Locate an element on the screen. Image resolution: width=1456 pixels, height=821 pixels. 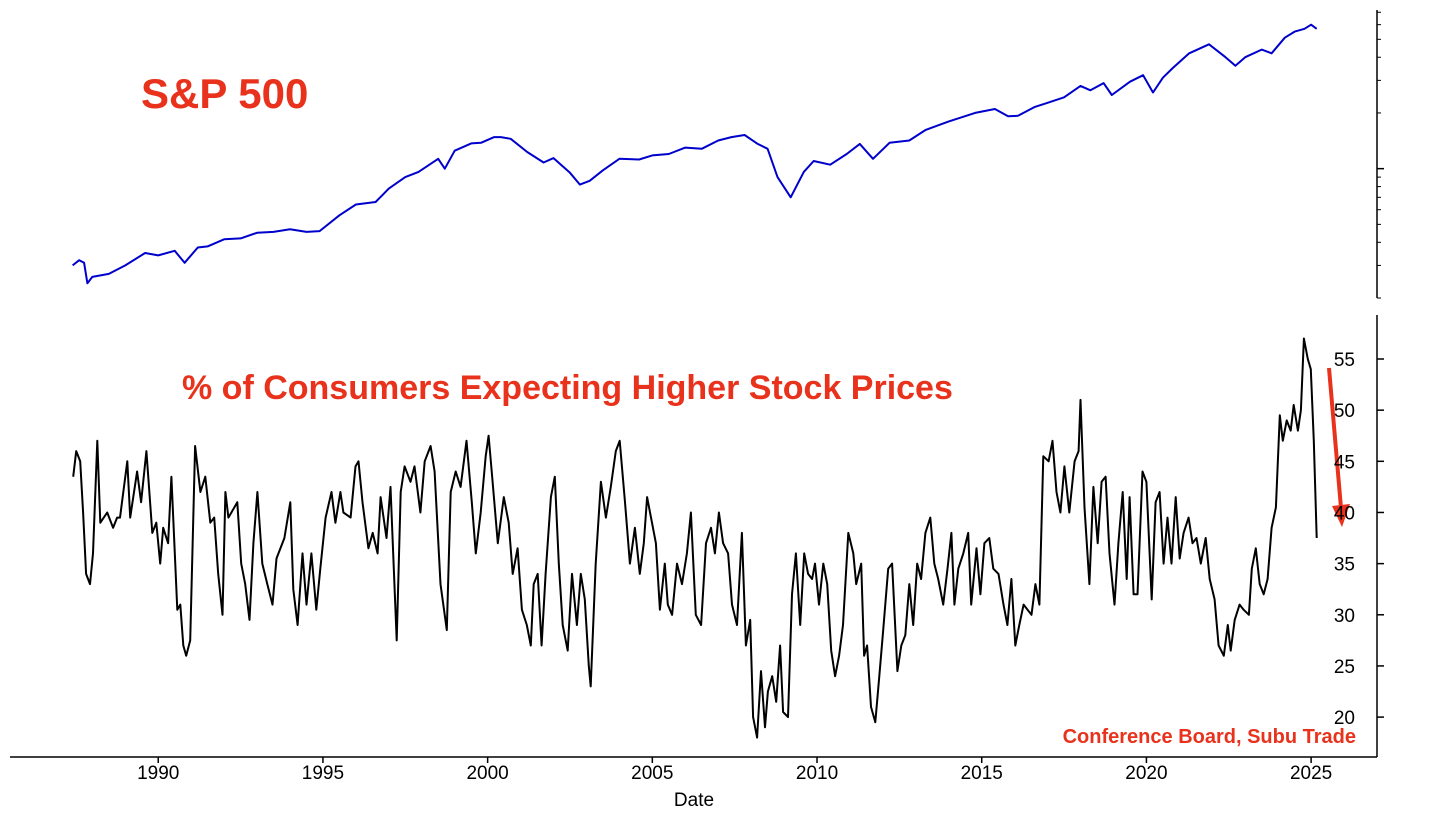
x-tick-label: 2005 is located at coordinates (652, 773).